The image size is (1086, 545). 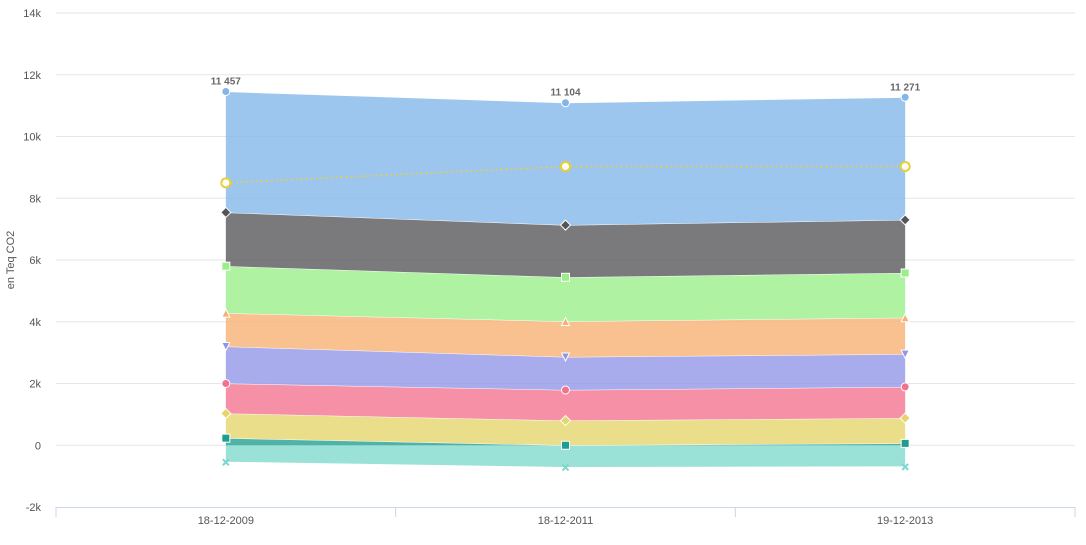 What do you see at coordinates (35, 261) in the screenshot?
I see `y-tick-label: 6k` at bounding box center [35, 261].